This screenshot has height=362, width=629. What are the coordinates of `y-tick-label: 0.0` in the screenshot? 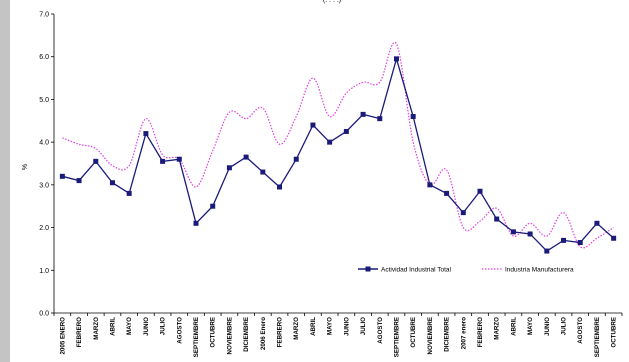 It's located at (44, 314).